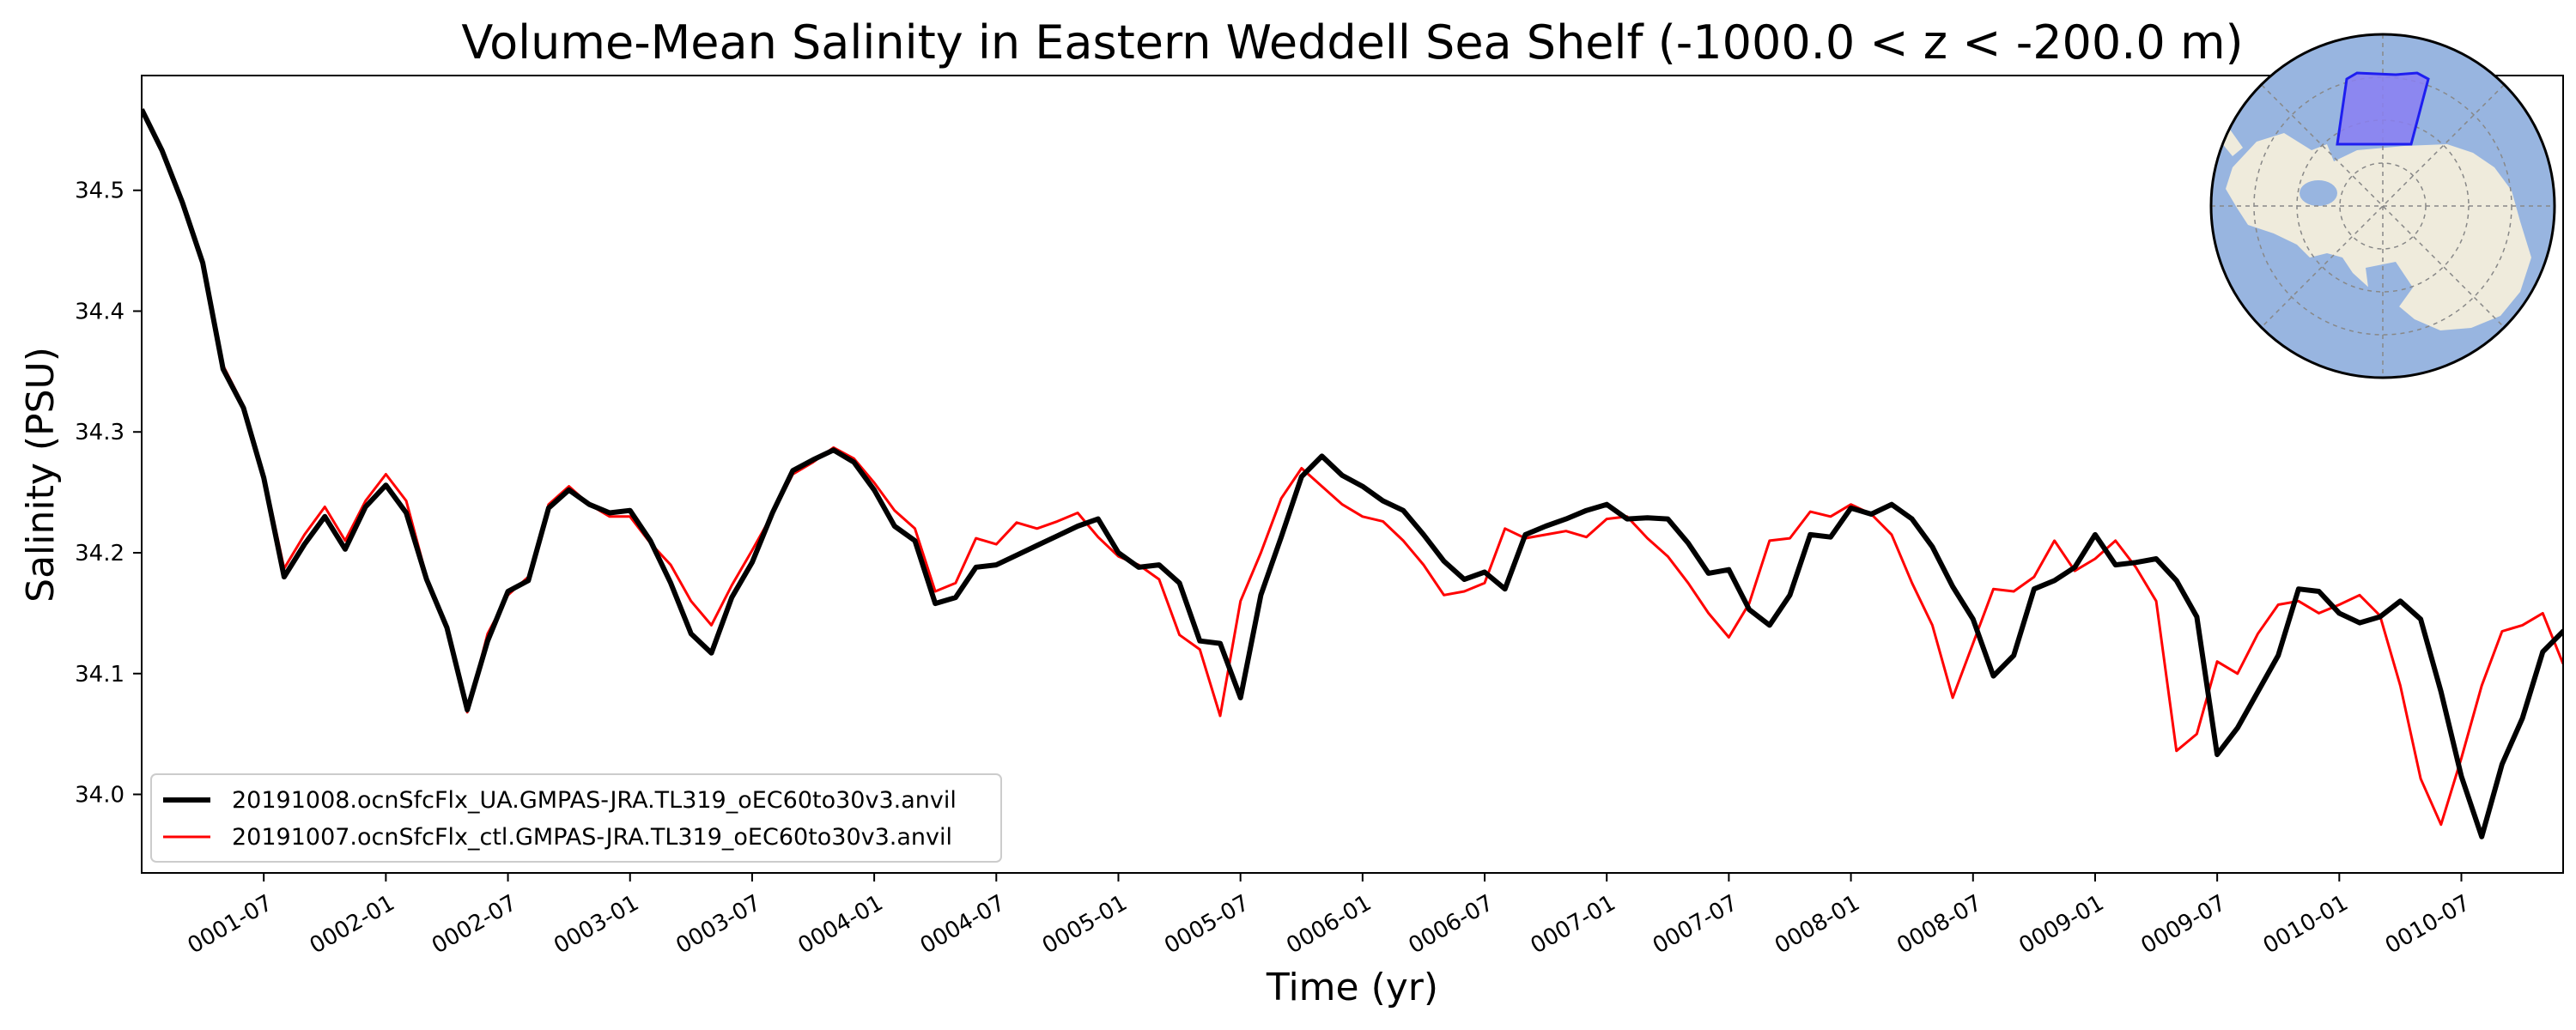  I want to click on ice-shelf-bay, so click(2318, 193).